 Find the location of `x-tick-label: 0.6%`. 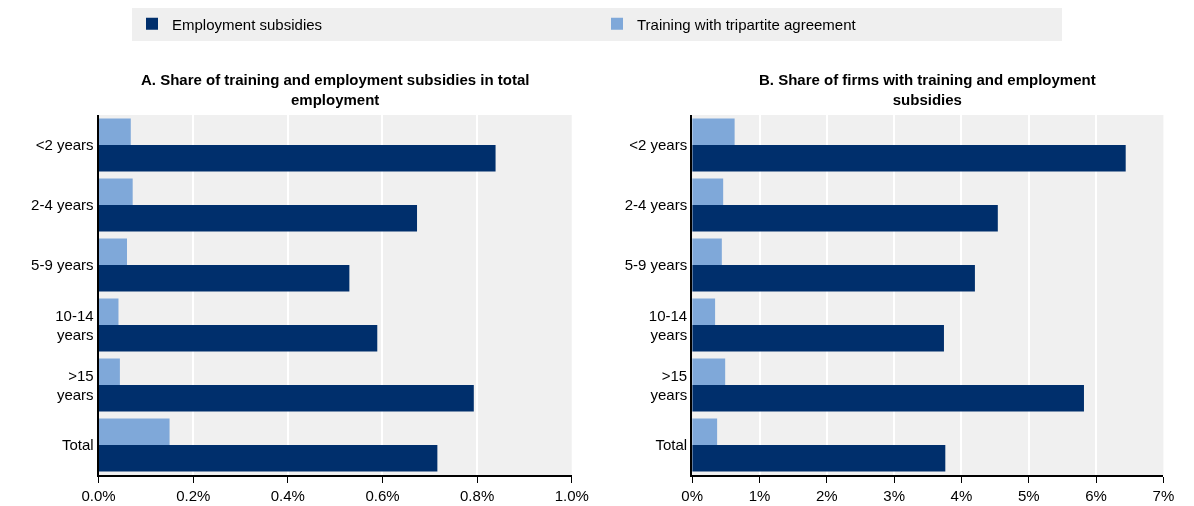

x-tick-label: 0.6% is located at coordinates (382, 495).